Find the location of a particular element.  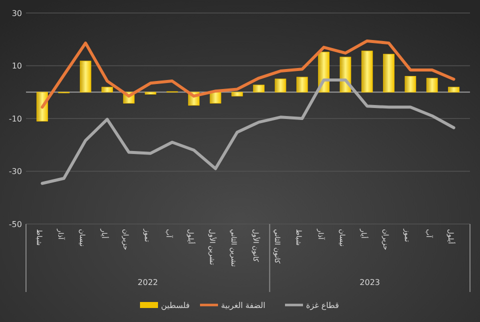

text: 2022 is located at coordinates (148, 282).